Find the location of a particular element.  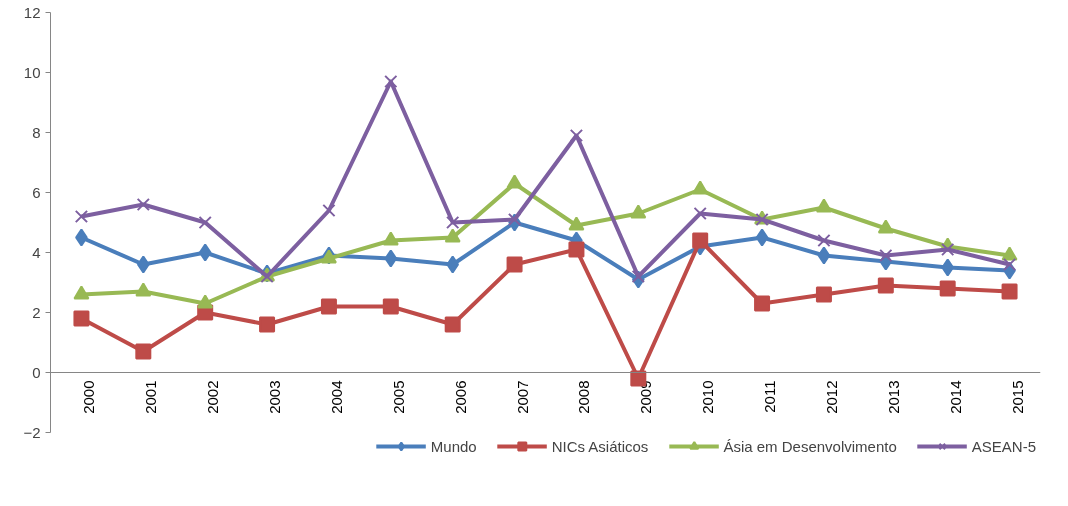

x-tick-label: 2007 is located at coordinates (522, 397).